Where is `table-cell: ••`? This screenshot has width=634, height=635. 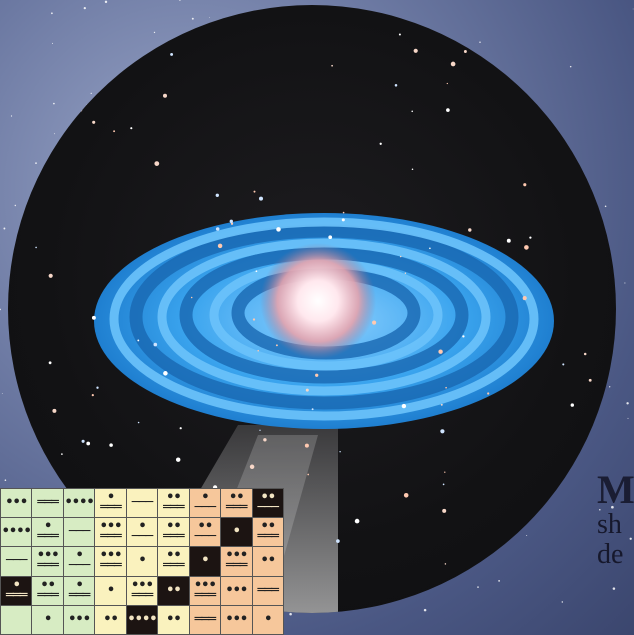
table-cell: •• is located at coordinates (173, 590).